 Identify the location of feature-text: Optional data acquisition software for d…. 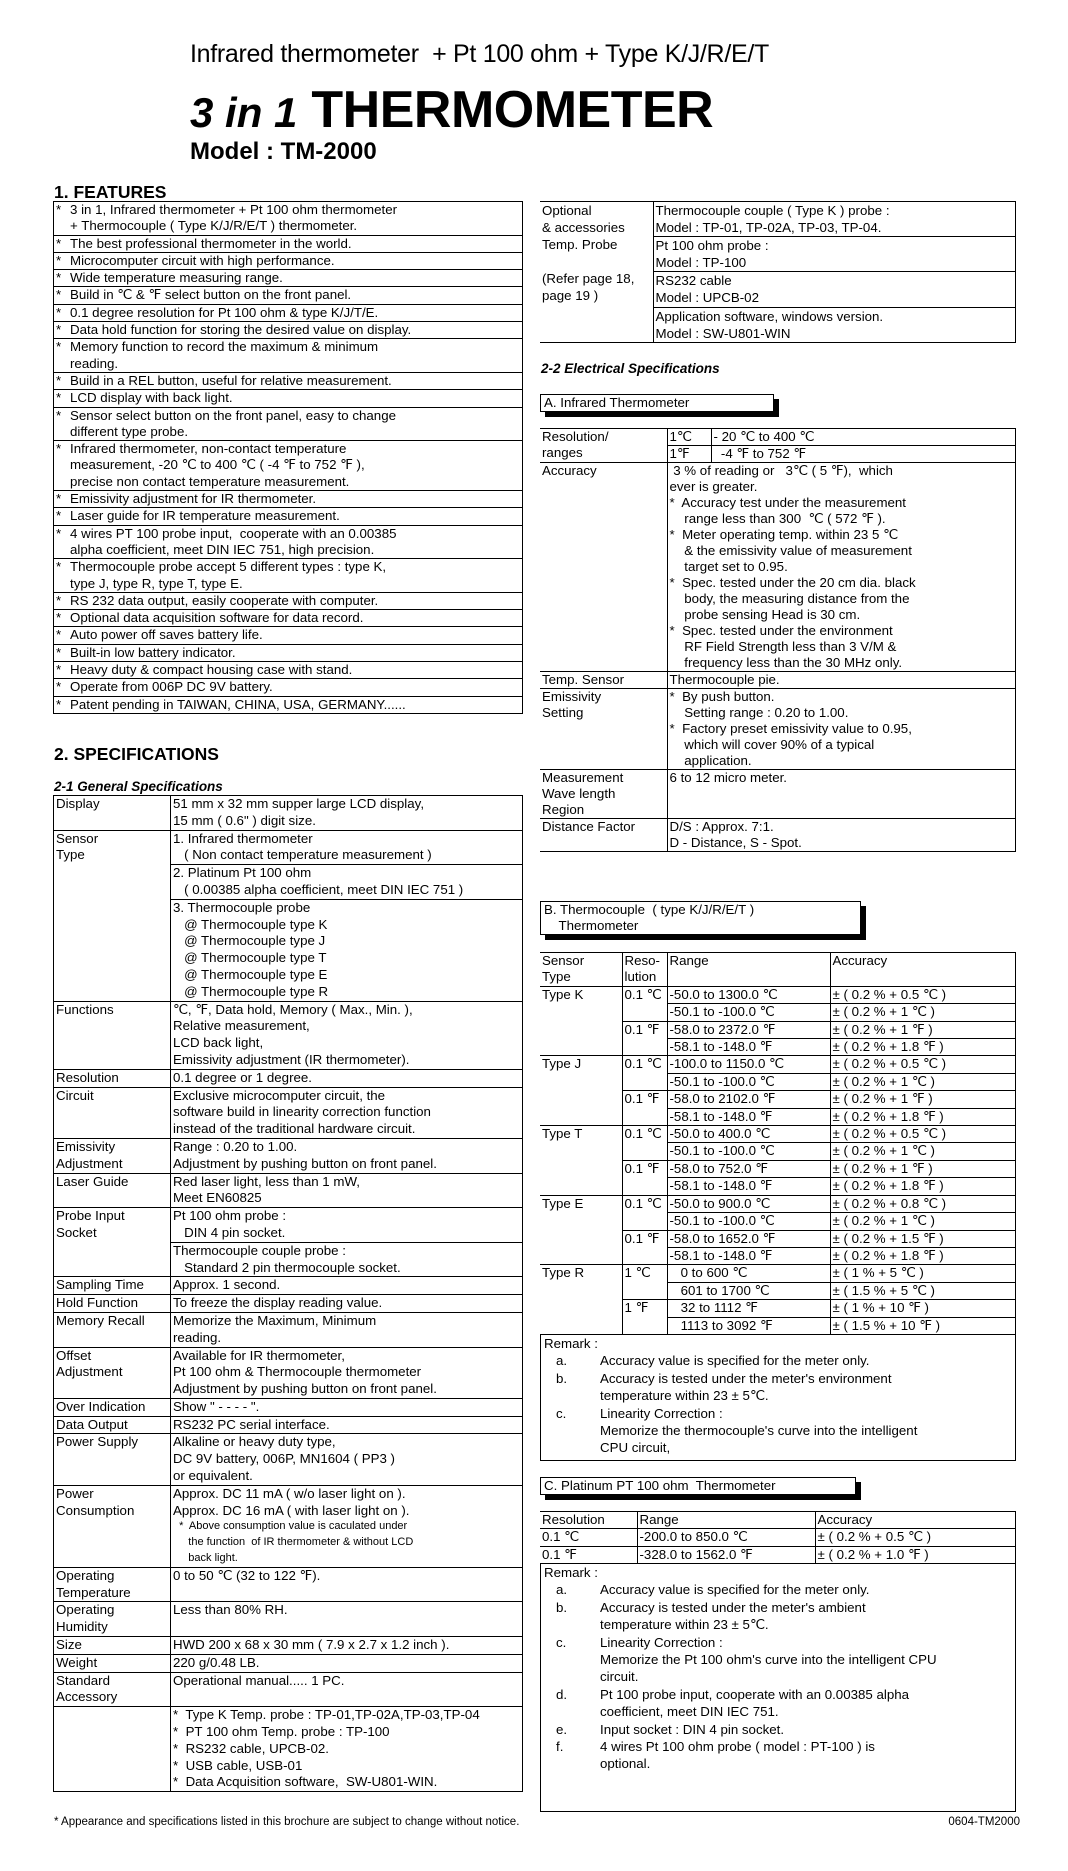
(217, 618).